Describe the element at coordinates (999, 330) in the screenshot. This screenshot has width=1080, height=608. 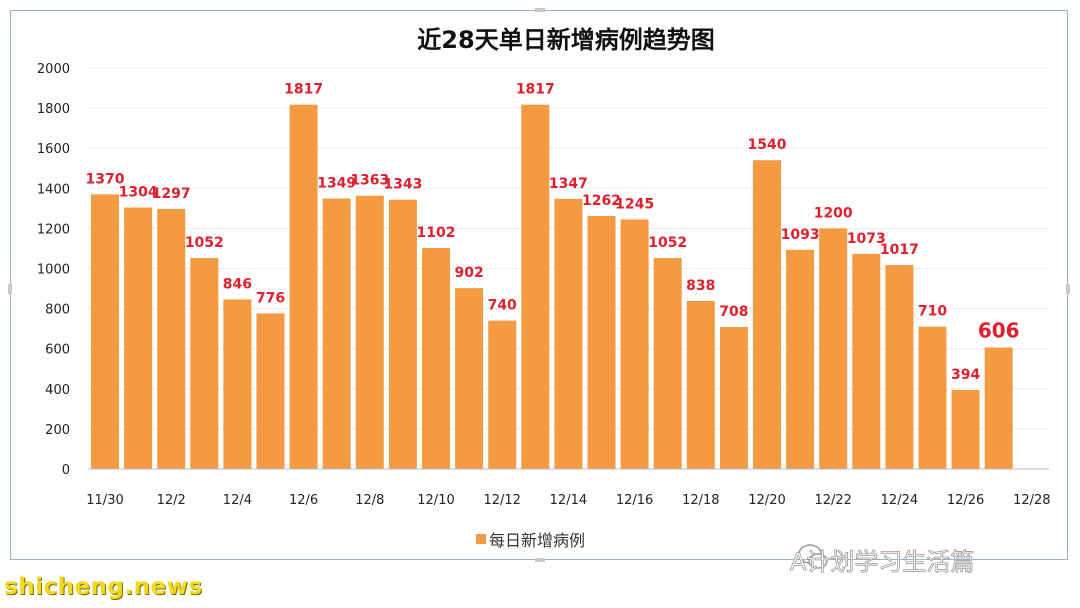
I see `data-label: 606` at that location.